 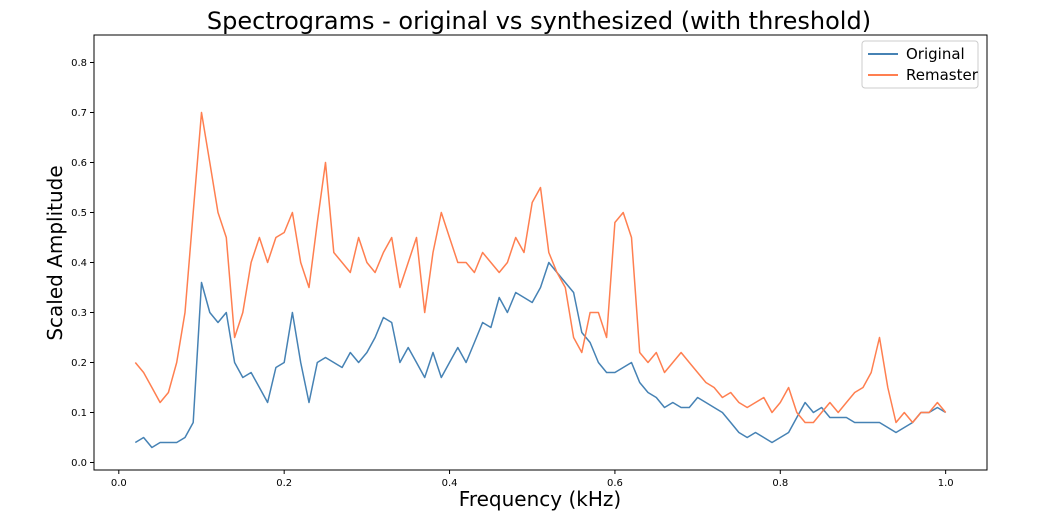 What do you see at coordinates (284, 483) in the screenshot?
I see `x-tick-label: 0.2` at bounding box center [284, 483].